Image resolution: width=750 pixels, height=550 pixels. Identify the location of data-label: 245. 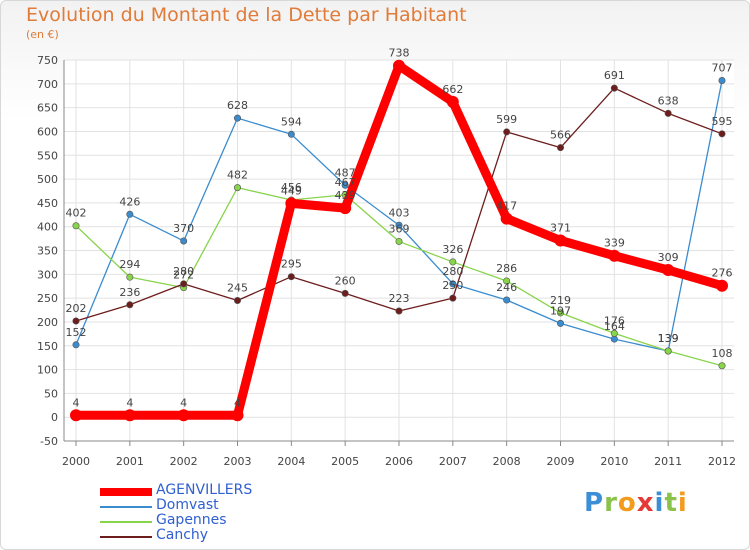
(237, 288).